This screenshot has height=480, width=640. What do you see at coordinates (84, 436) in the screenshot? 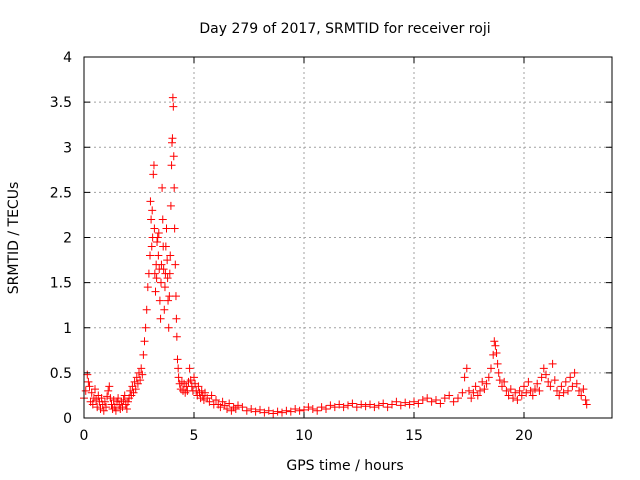
I see `x-tick-label: 0` at bounding box center [84, 436].